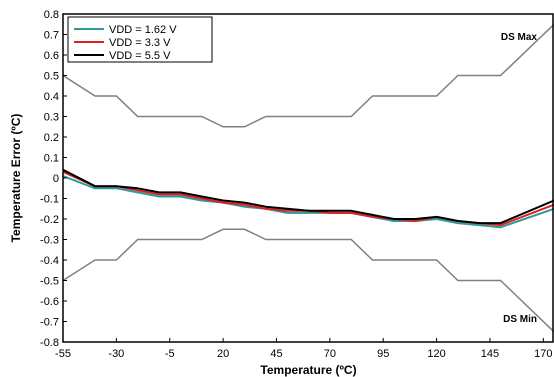 Image resolution: width=554 pixels, height=377 pixels. What do you see at coordinates (63, 354) in the screenshot?
I see `x-tick-label: -55` at bounding box center [63, 354].